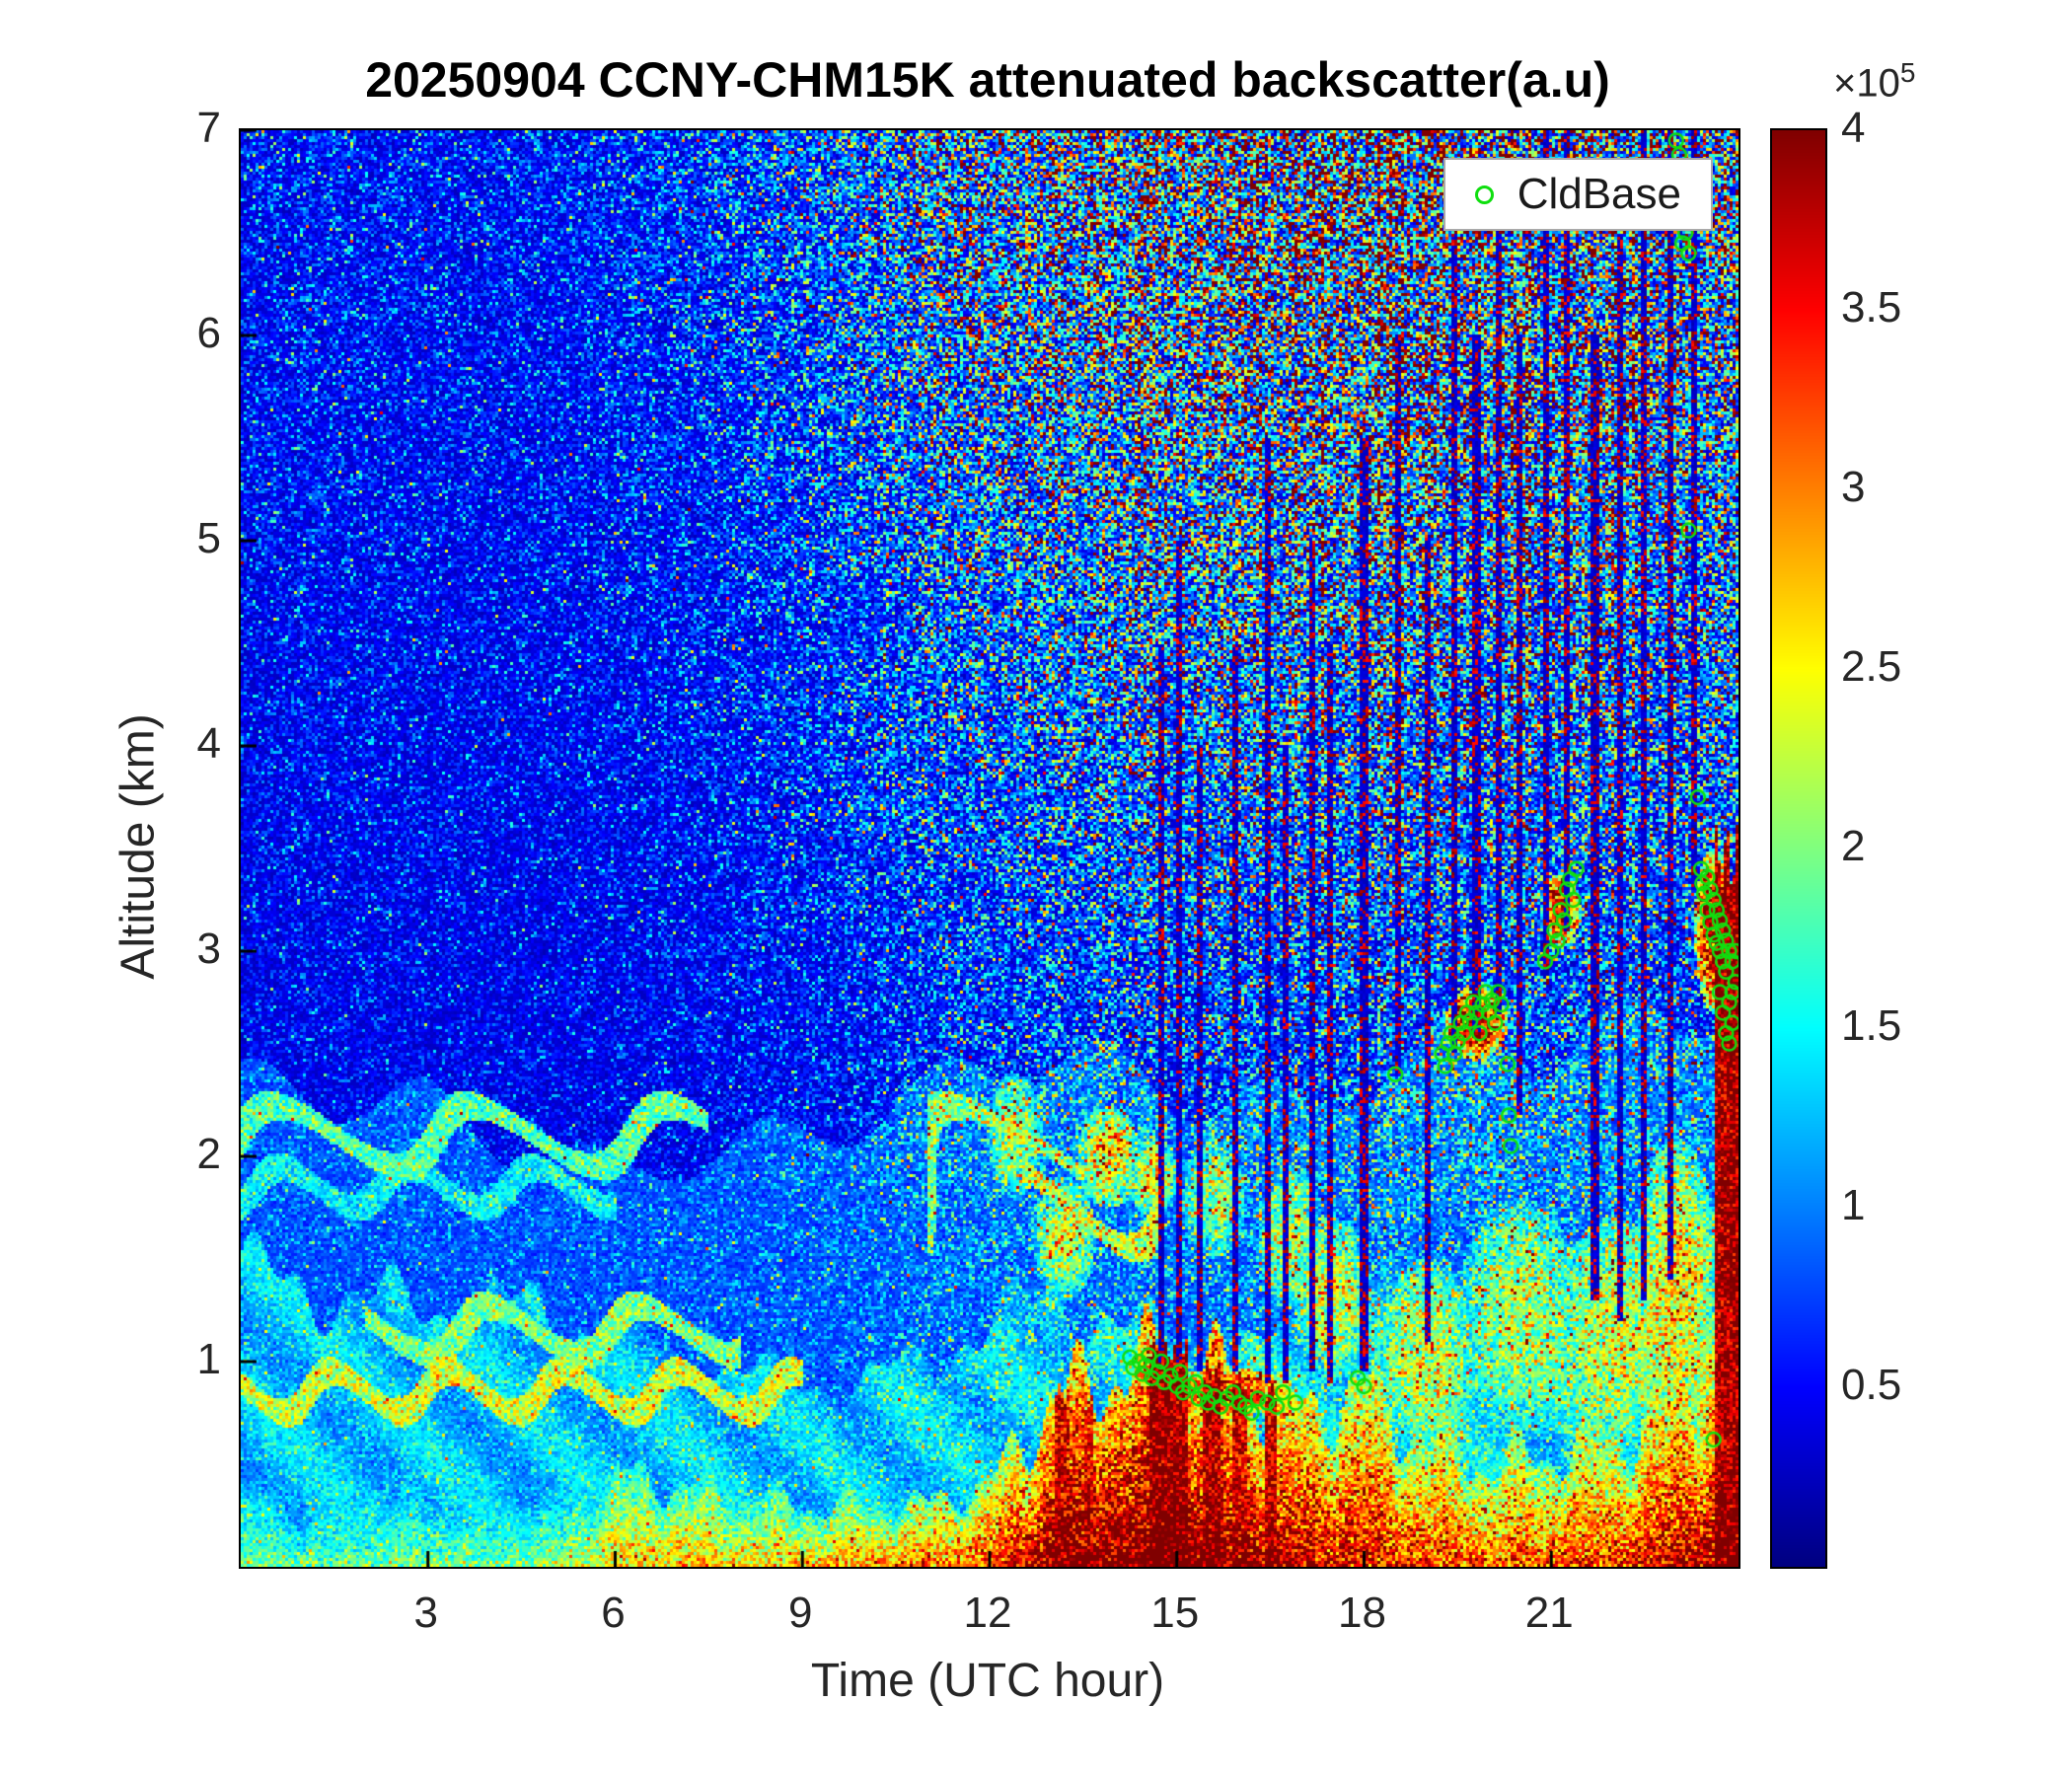 The image size is (2072, 1776). I want to click on y-tick-label: 2, so click(209, 1154).